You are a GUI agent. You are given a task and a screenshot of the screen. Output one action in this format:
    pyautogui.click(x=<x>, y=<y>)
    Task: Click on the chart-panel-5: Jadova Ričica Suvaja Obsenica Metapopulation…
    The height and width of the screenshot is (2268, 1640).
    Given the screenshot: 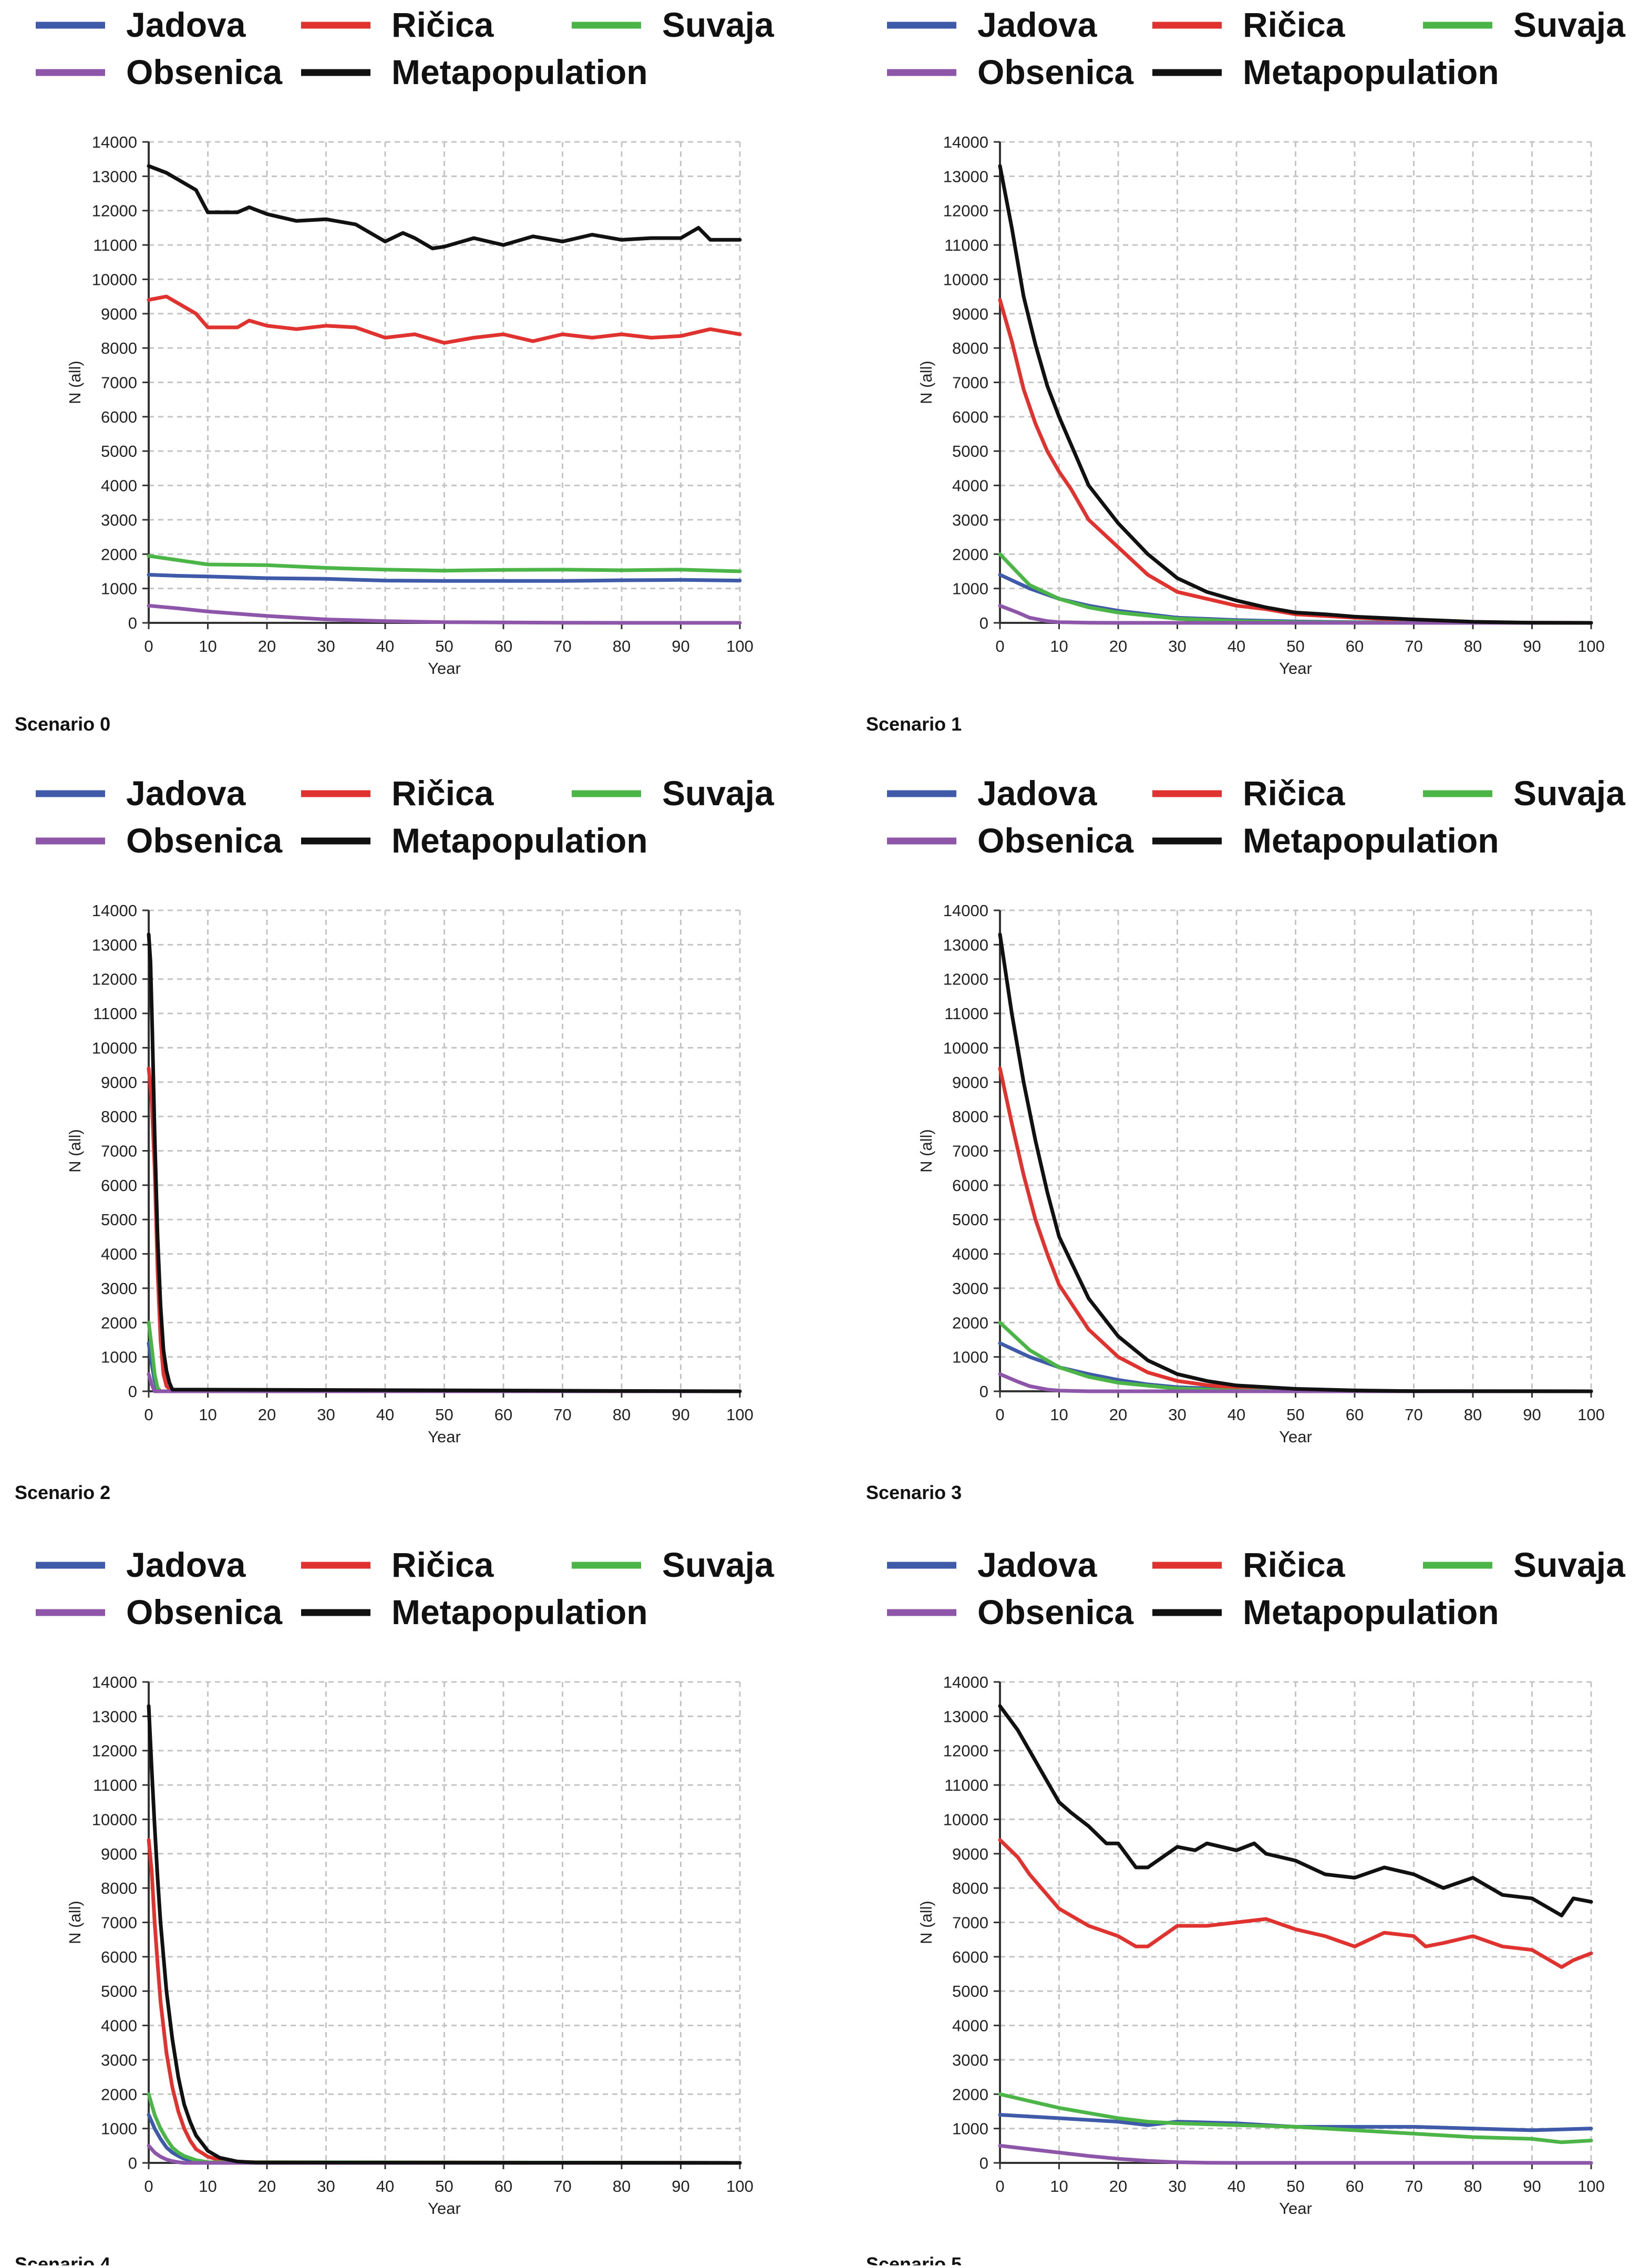 What is the action you would take?
    pyautogui.click(x=1246, y=1907)
    